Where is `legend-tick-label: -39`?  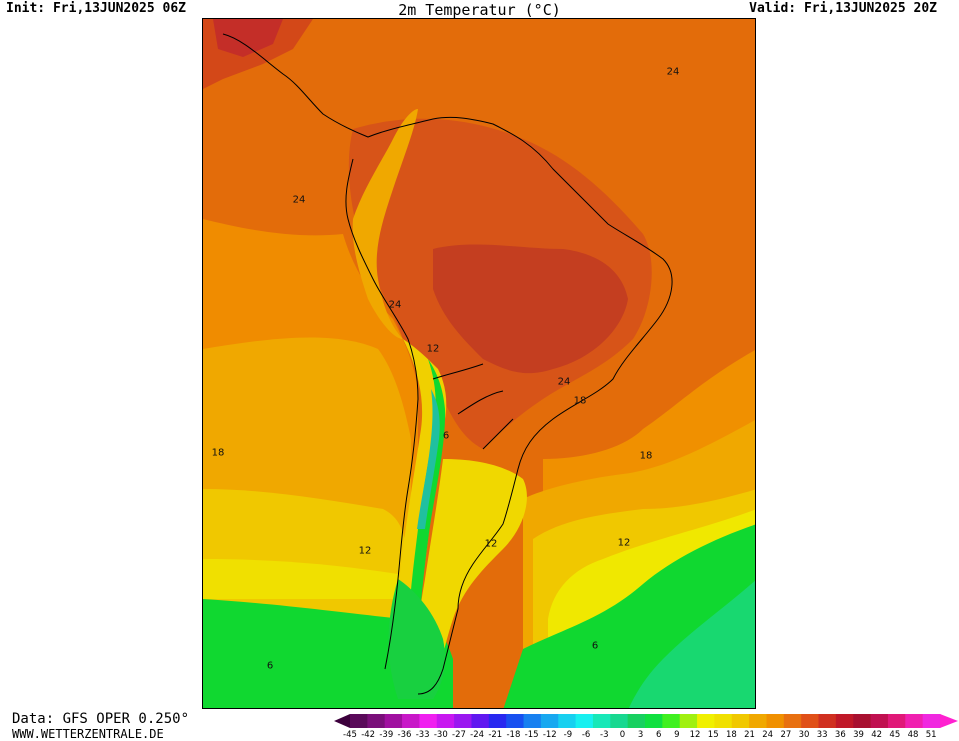
legend-tick-label: -39 is located at coordinates (386, 735).